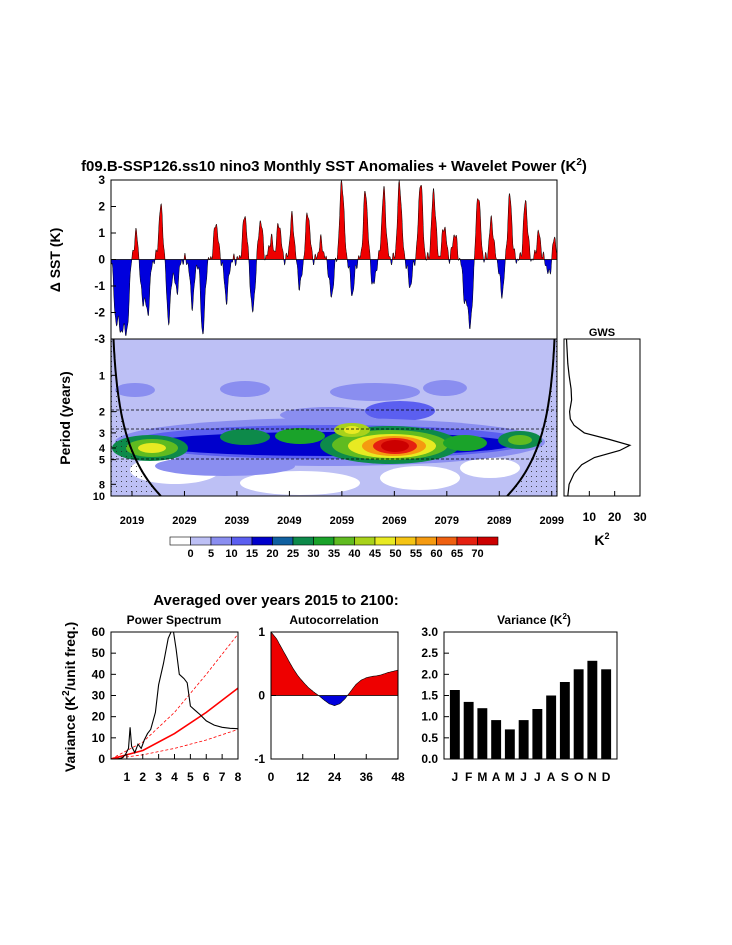 The height and width of the screenshot is (945, 732). What do you see at coordinates (158, 777) in the screenshot?
I see `ps-xtick-label: 3` at bounding box center [158, 777].